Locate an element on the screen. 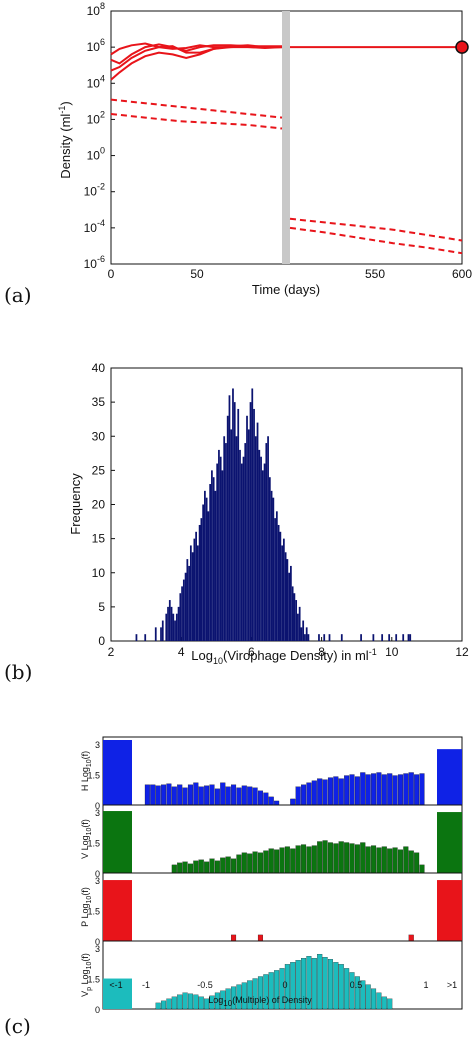 The height and width of the screenshot is (1047, 475). c-xtick-label: 0.5 is located at coordinates (356, 985).